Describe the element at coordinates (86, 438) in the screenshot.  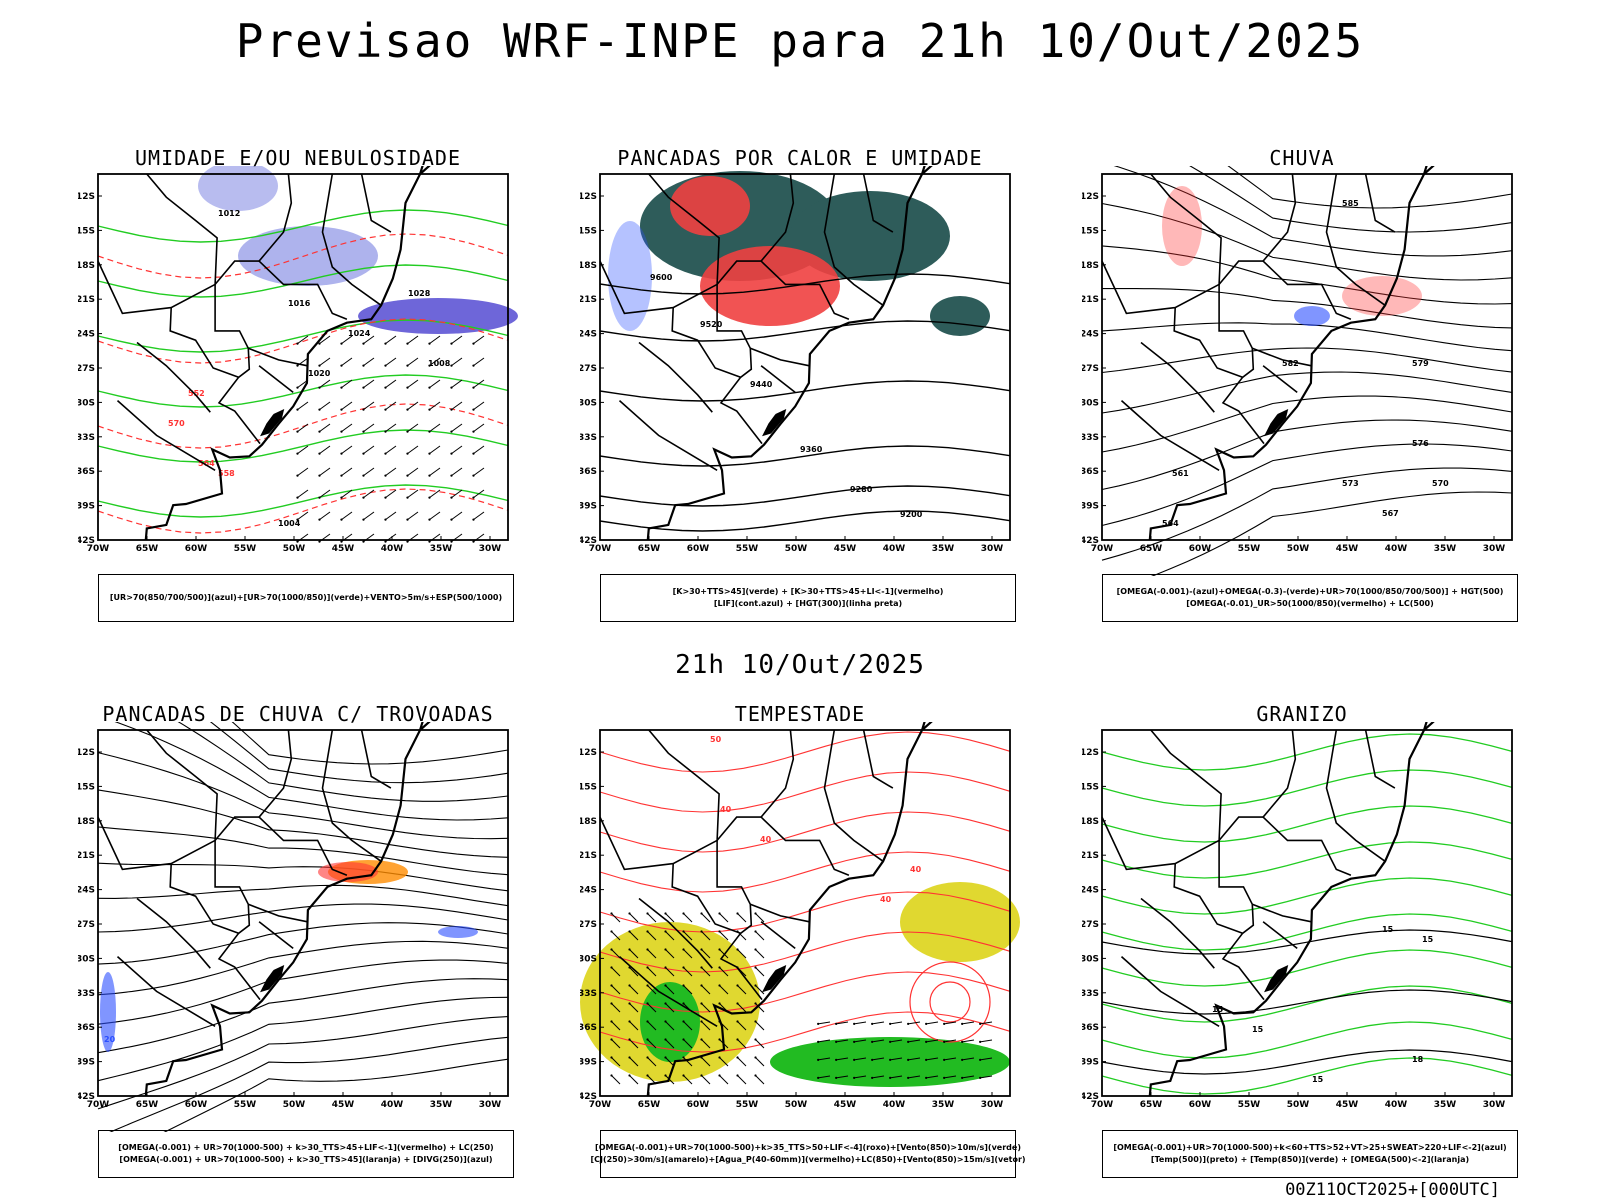
I see `lat-tick-label: 33S` at that location.